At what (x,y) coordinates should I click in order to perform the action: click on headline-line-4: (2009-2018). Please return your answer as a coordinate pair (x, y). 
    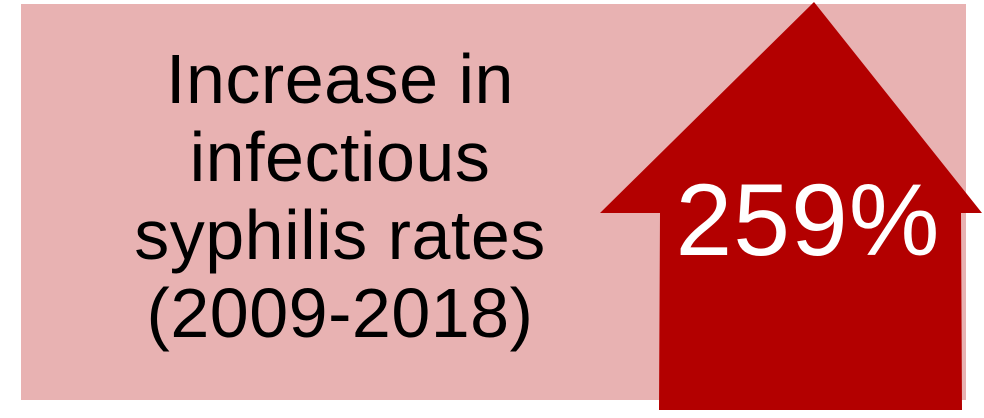
    Looking at the image, I should click on (340, 313).